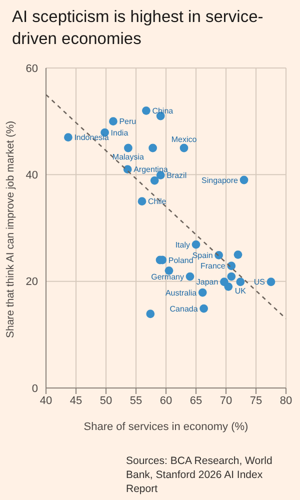  Describe the element at coordinates (184, 139) in the screenshot. I see `annotation: Mexico` at that location.